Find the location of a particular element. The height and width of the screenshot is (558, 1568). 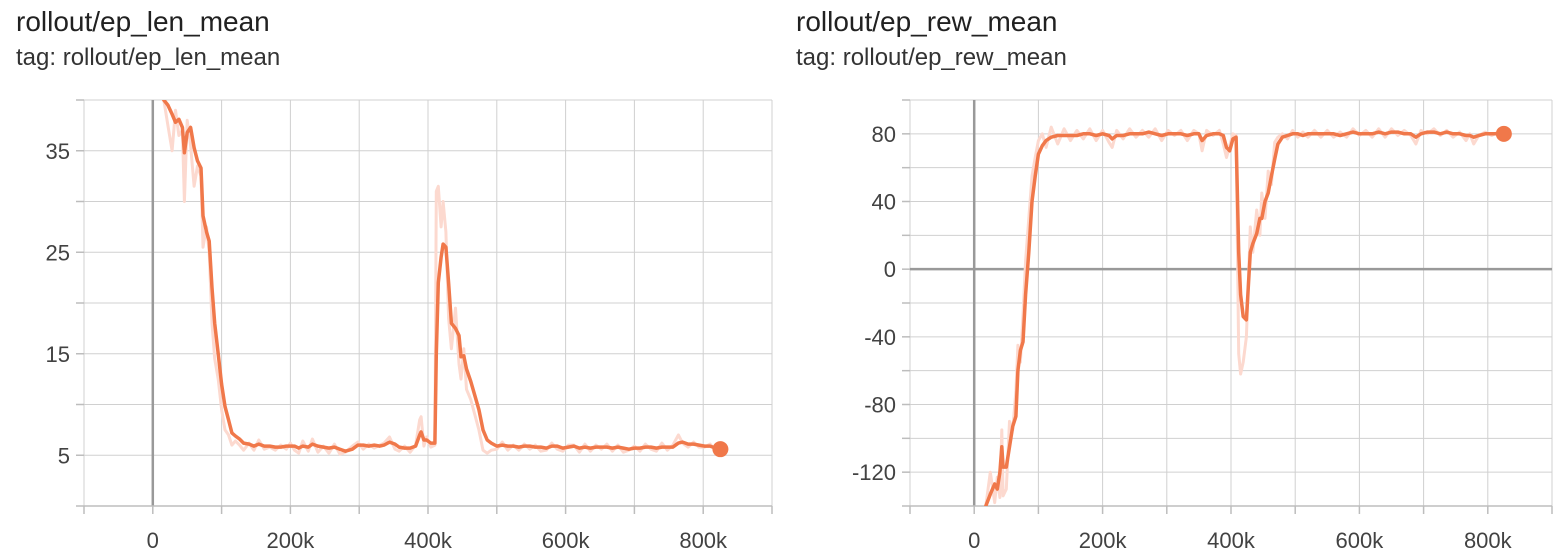

chart-title: rollout/ep_len_mean is located at coordinates (143, 21).